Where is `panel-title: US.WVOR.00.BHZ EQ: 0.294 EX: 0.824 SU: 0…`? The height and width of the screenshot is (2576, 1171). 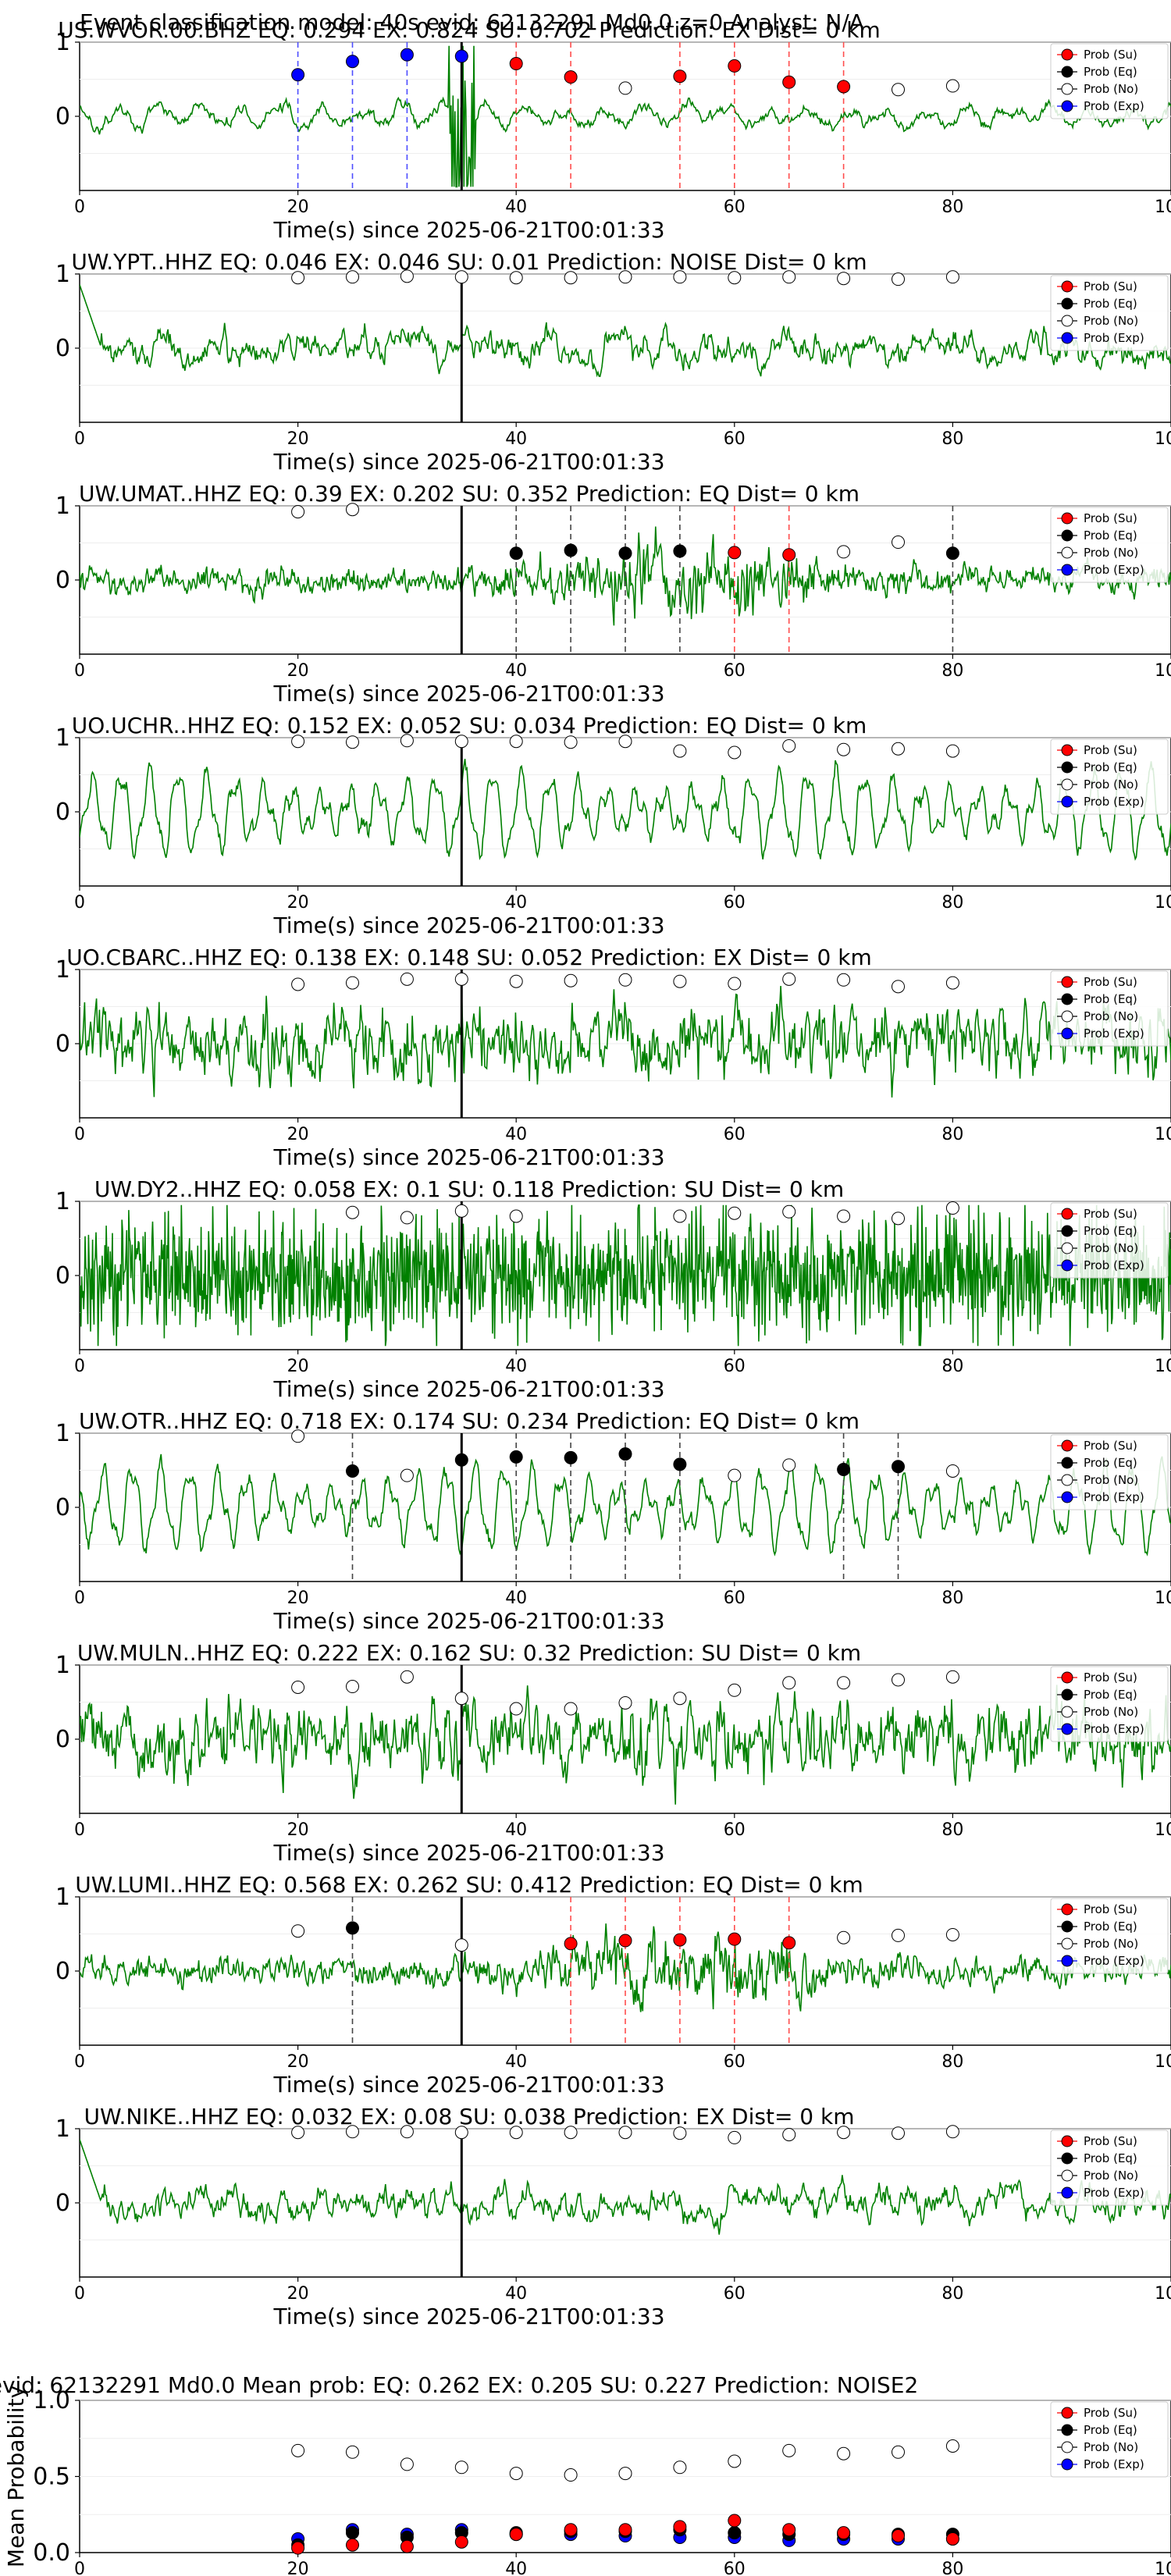 panel-title: US.WVOR.00.BHZ EQ: 0.294 EX: 0.824 SU: 0… is located at coordinates (469, 30).